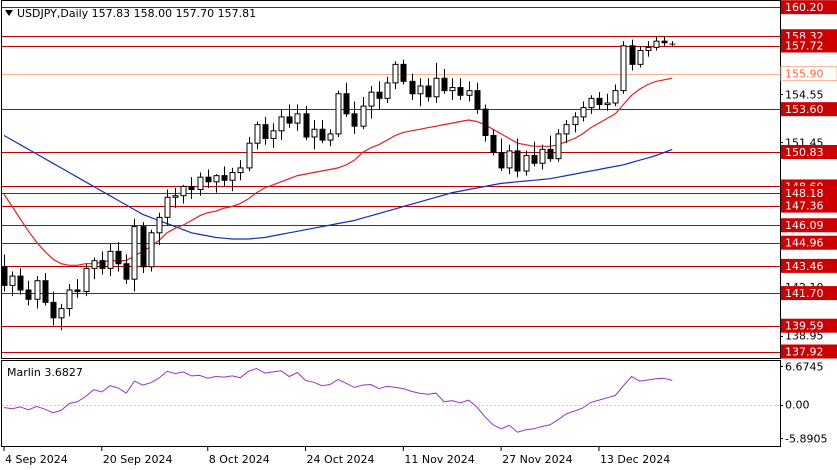 This screenshot has width=837, height=470. I want to click on time-label: 8 Oct 2024, so click(239, 459).